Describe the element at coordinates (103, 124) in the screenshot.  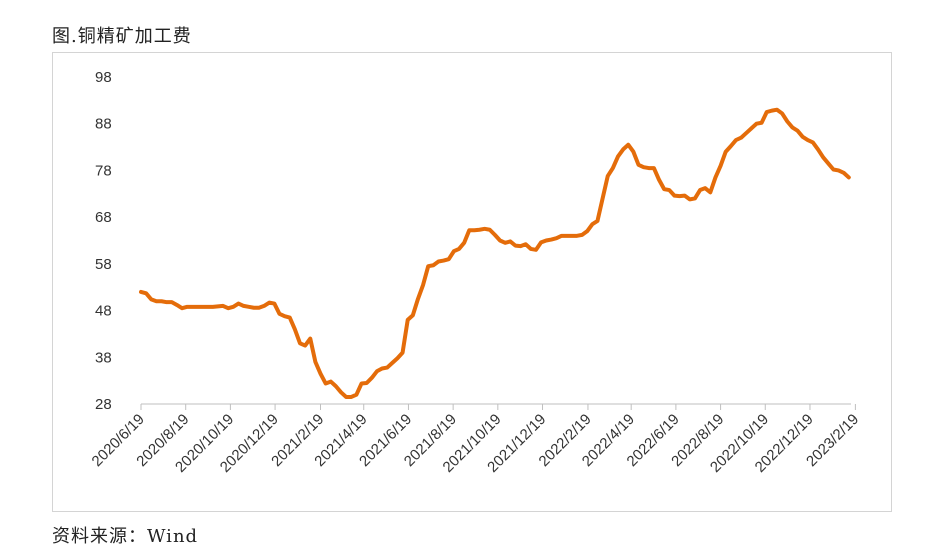
I see `y-tick-label: 88` at that location.